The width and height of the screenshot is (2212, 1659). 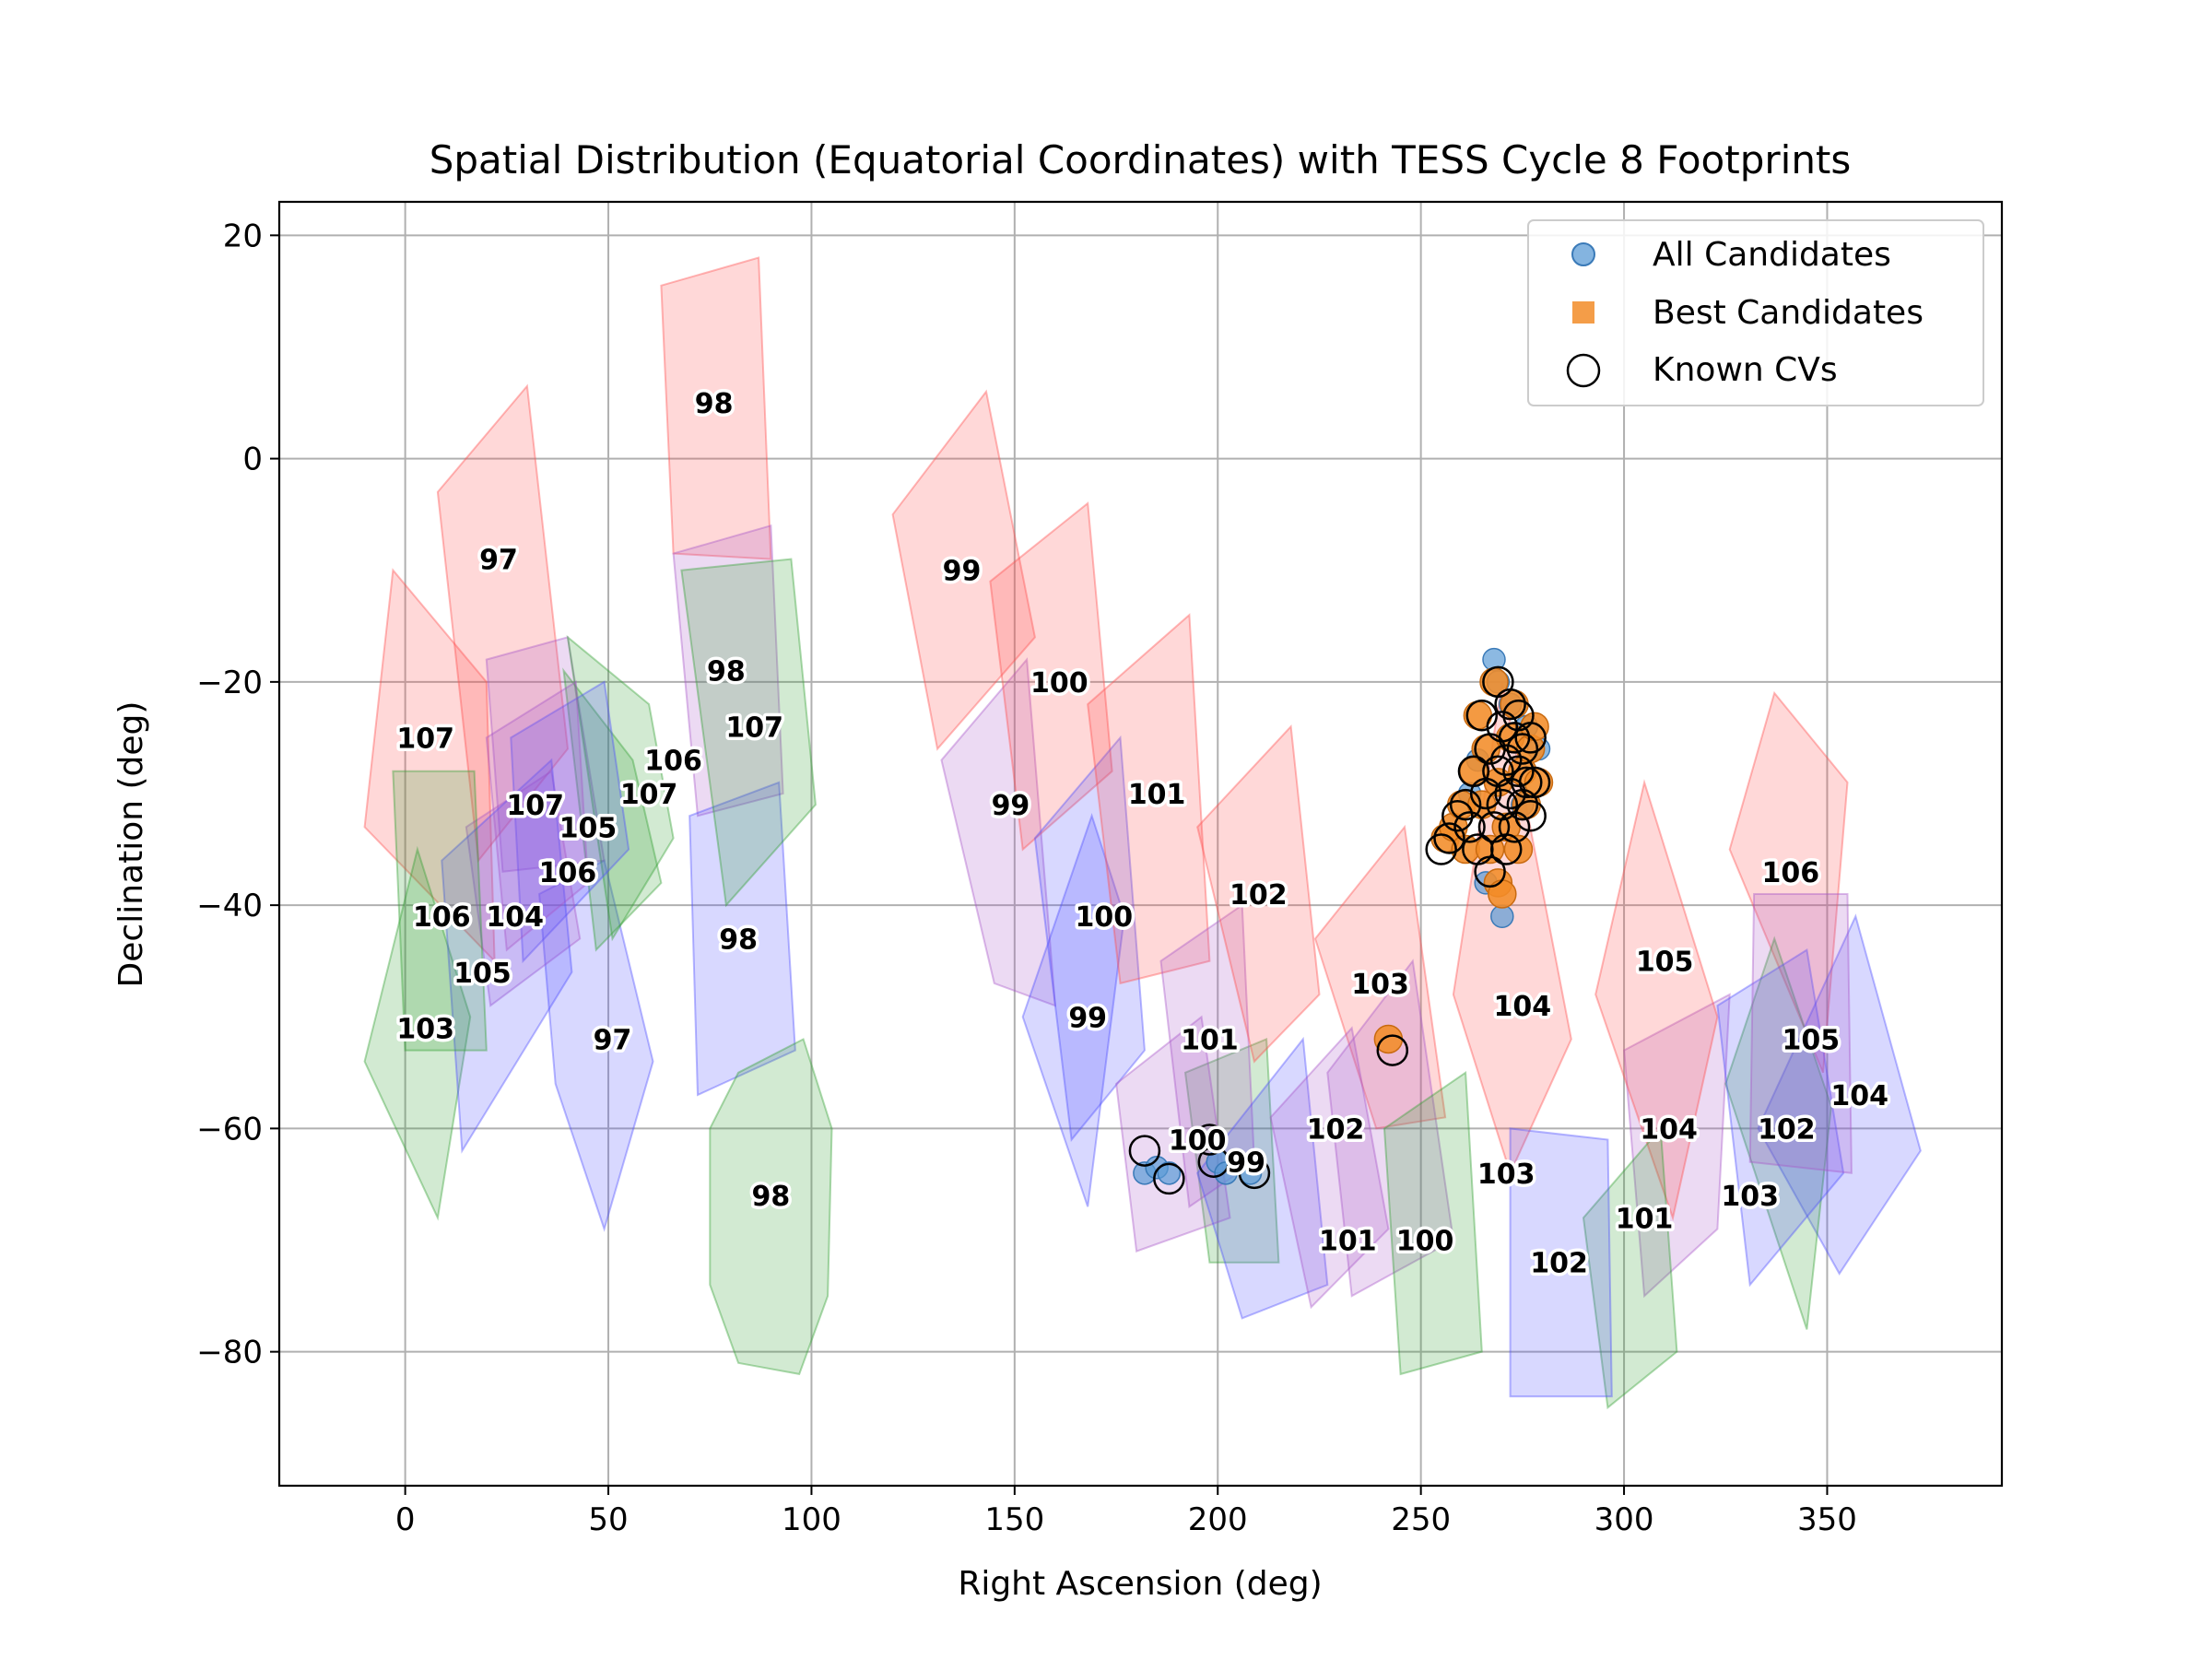 What do you see at coordinates (1140, 1584) in the screenshot?
I see `x-axis-title: Right Ascension (deg)` at bounding box center [1140, 1584].